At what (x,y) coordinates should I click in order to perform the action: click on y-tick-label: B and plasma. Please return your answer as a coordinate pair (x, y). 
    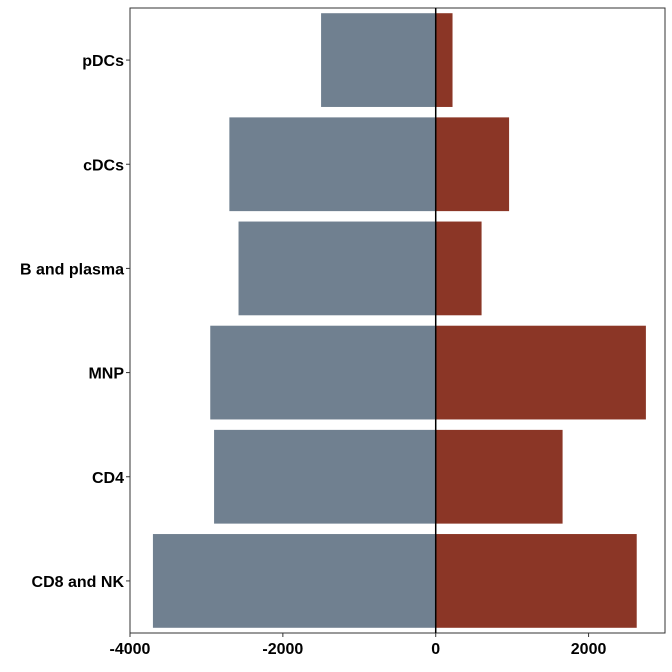
    Looking at the image, I should click on (72, 269).